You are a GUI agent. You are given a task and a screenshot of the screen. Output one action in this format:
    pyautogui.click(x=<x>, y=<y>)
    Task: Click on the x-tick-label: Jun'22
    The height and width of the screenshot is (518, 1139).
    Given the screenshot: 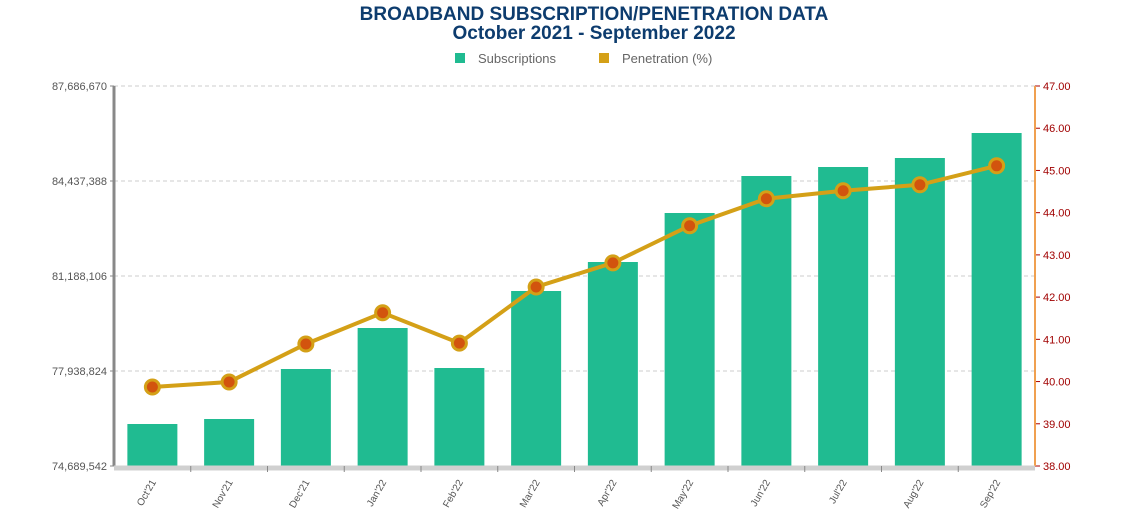 What is the action you would take?
    pyautogui.click(x=761, y=493)
    